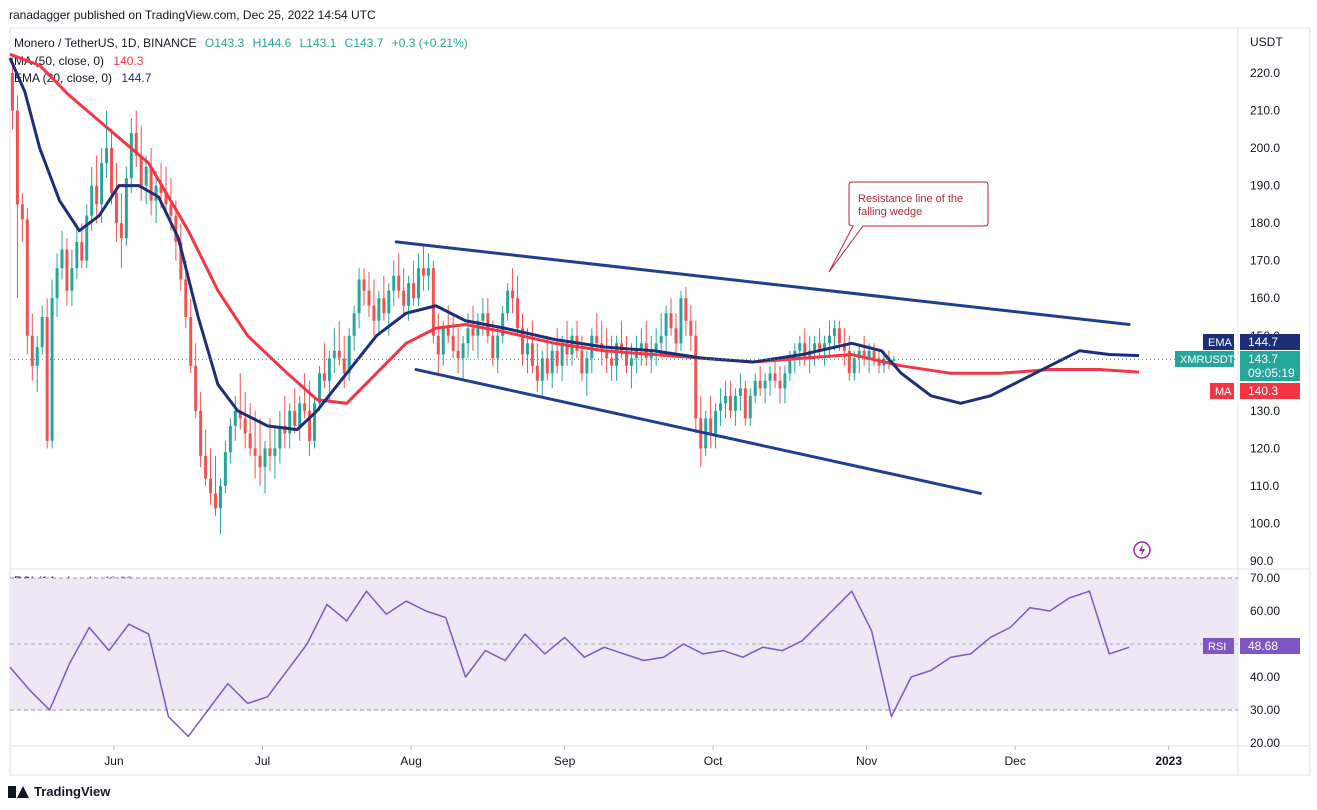  I want to click on rsi-tick-label: 40.00, so click(1265, 677).